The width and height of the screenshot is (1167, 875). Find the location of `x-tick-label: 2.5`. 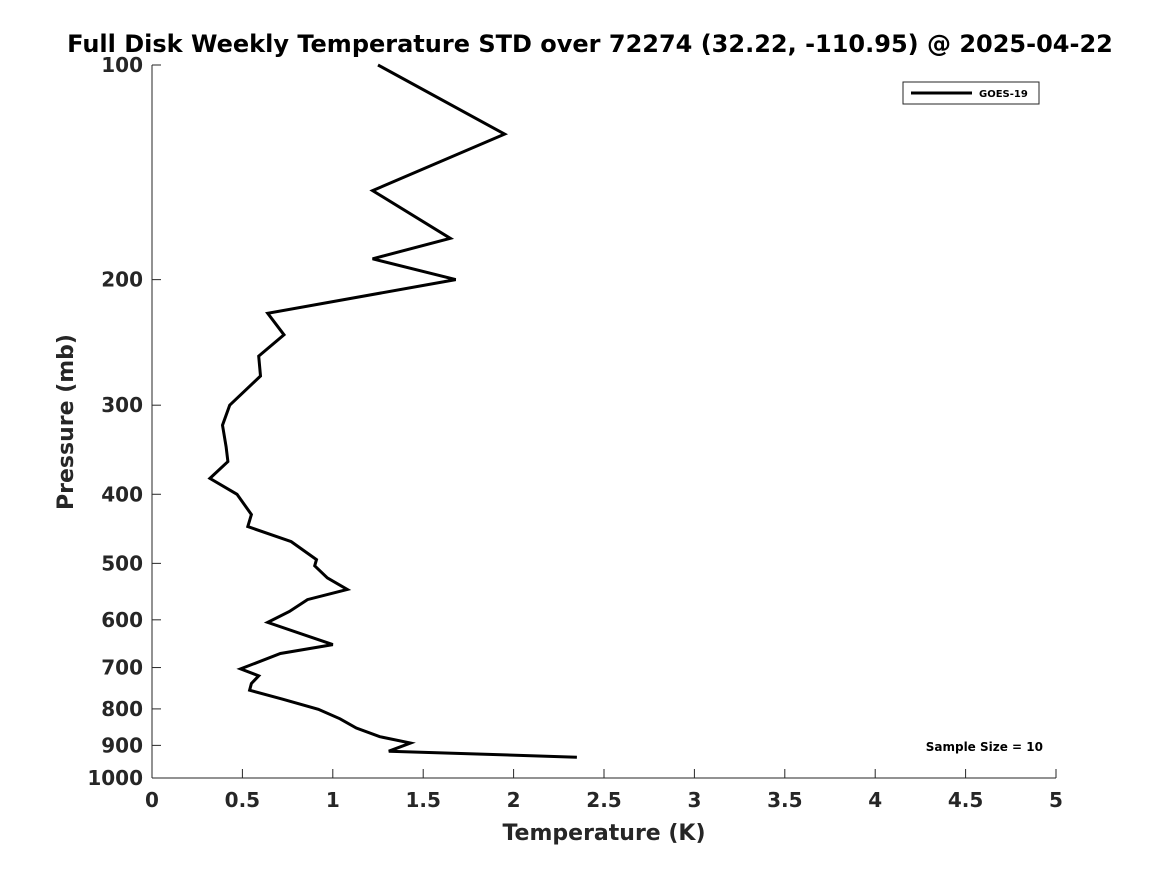

x-tick-label: 2.5 is located at coordinates (603, 800).